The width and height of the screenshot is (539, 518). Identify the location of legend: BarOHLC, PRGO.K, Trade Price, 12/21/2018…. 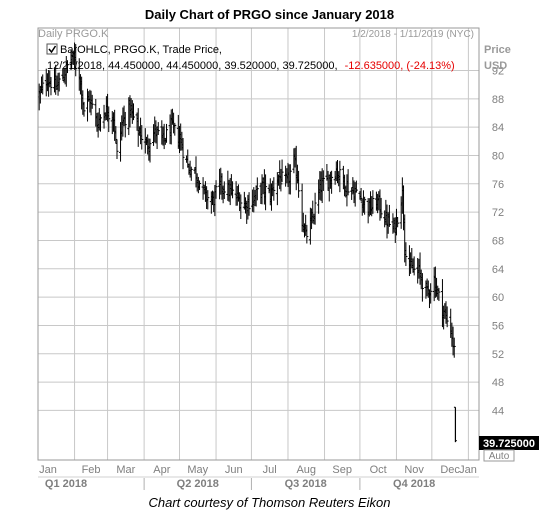
(250, 57).